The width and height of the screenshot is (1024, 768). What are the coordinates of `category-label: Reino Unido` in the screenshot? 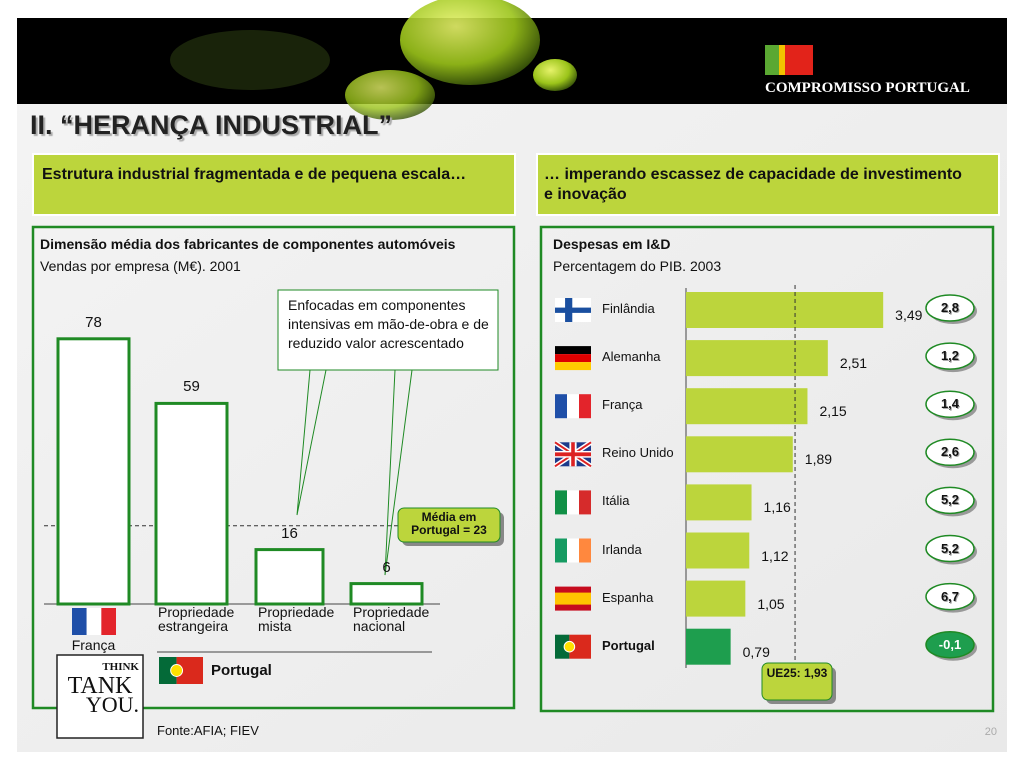 It's located at (638, 453).